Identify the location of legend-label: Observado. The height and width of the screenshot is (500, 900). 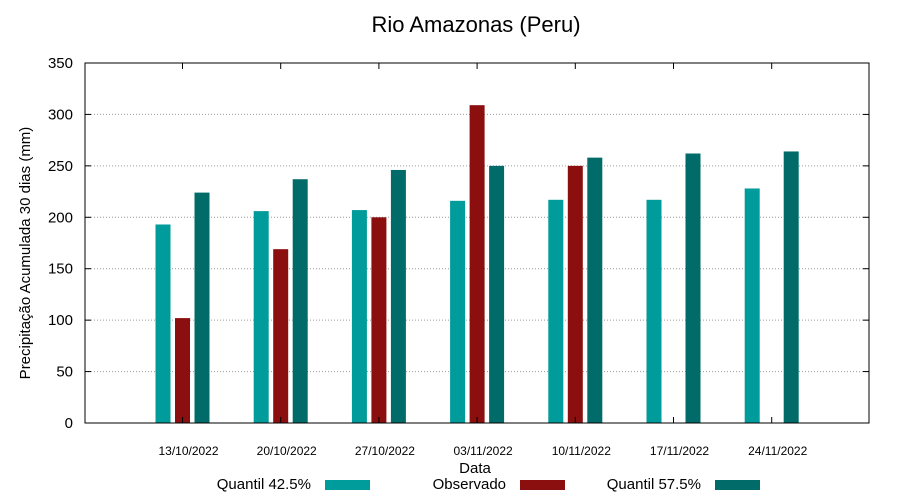
(469, 484).